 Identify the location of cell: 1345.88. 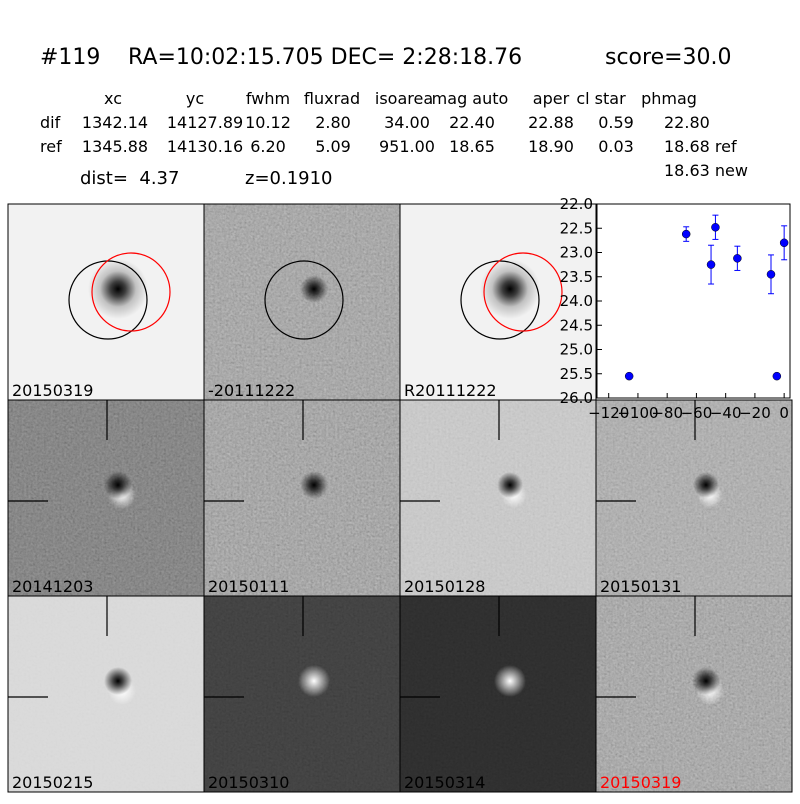
(115, 146).